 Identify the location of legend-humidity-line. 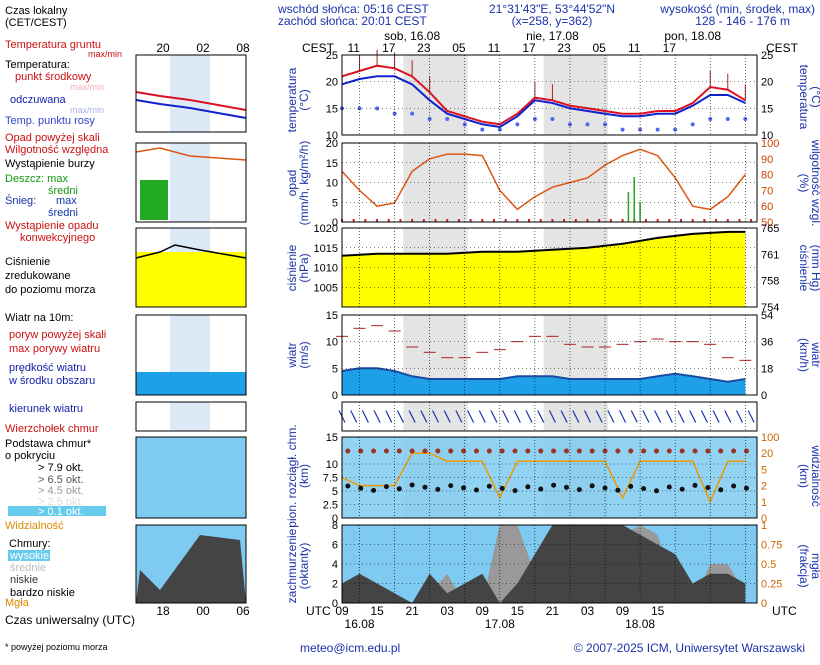
(191, 154).